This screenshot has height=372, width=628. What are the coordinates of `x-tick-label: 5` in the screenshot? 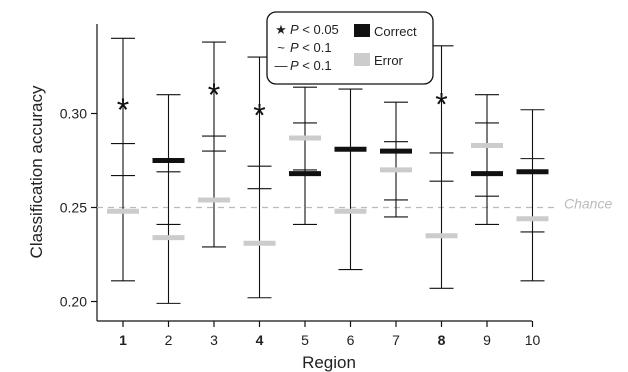 It's located at (305, 340).